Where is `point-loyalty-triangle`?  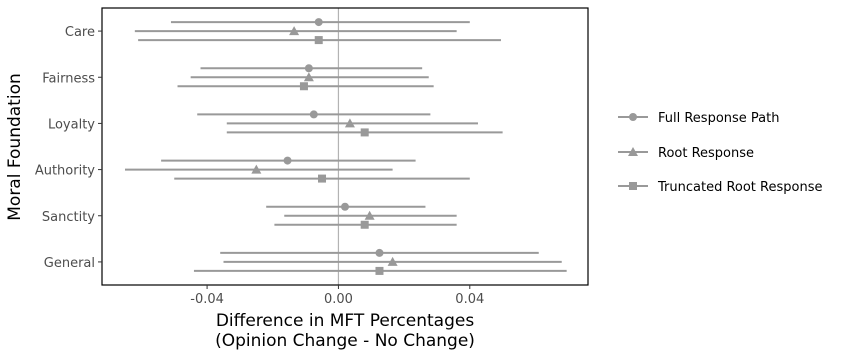
point-loyalty-triangle is located at coordinates (349, 123).